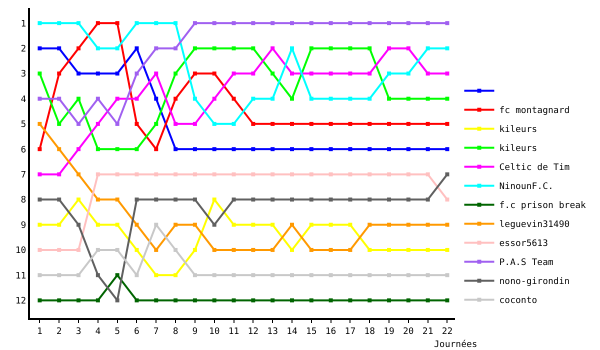 This screenshot has height=350, width=600. What do you see at coordinates (156, 331) in the screenshot?
I see `x-tick-label: 7` at bounding box center [156, 331].